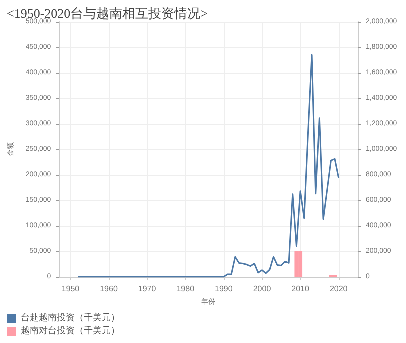 The image size is (406, 343). Describe the element at coordinates (301, 289) in the screenshot. I see `x-tick-label: 2010` at that location.